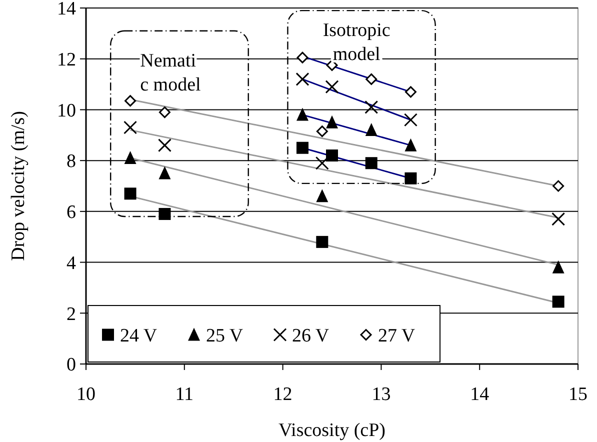  What do you see at coordinates (225, 335) in the screenshot?
I see `legend-label: 25 V` at bounding box center [225, 335].